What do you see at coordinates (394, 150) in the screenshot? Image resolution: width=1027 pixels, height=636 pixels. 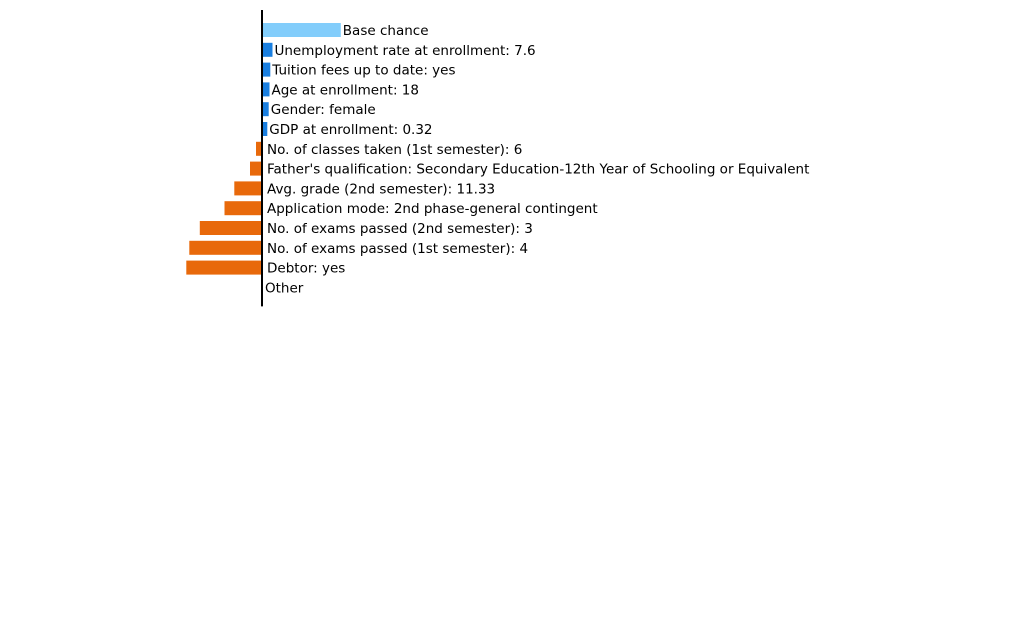 I see `bar-label-6: No. of classes taken (1st semester): 6` at bounding box center [394, 150].